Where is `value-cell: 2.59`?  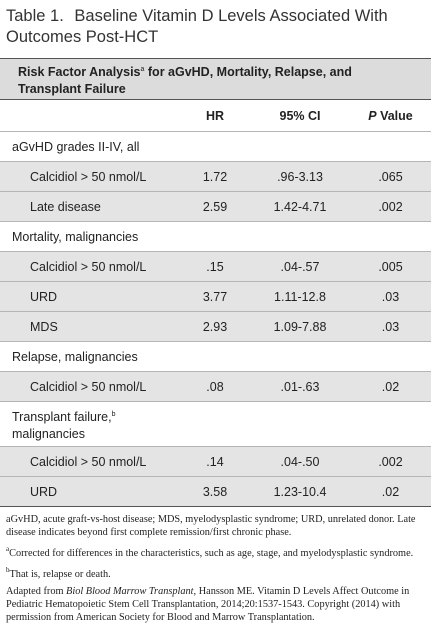 value-cell: 2.59 is located at coordinates (215, 206).